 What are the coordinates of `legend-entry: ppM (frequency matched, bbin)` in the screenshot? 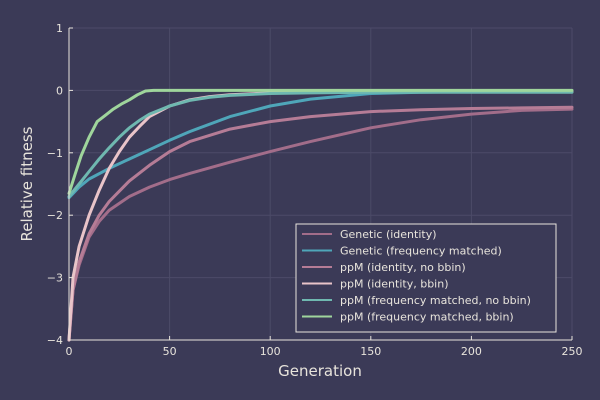 It's located at (427, 317).